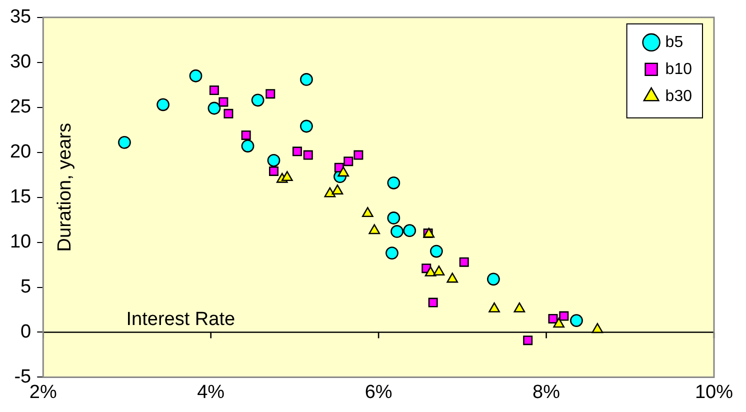  What do you see at coordinates (678, 96) in the screenshot?
I see `legend-label: b30` at bounding box center [678, 96].